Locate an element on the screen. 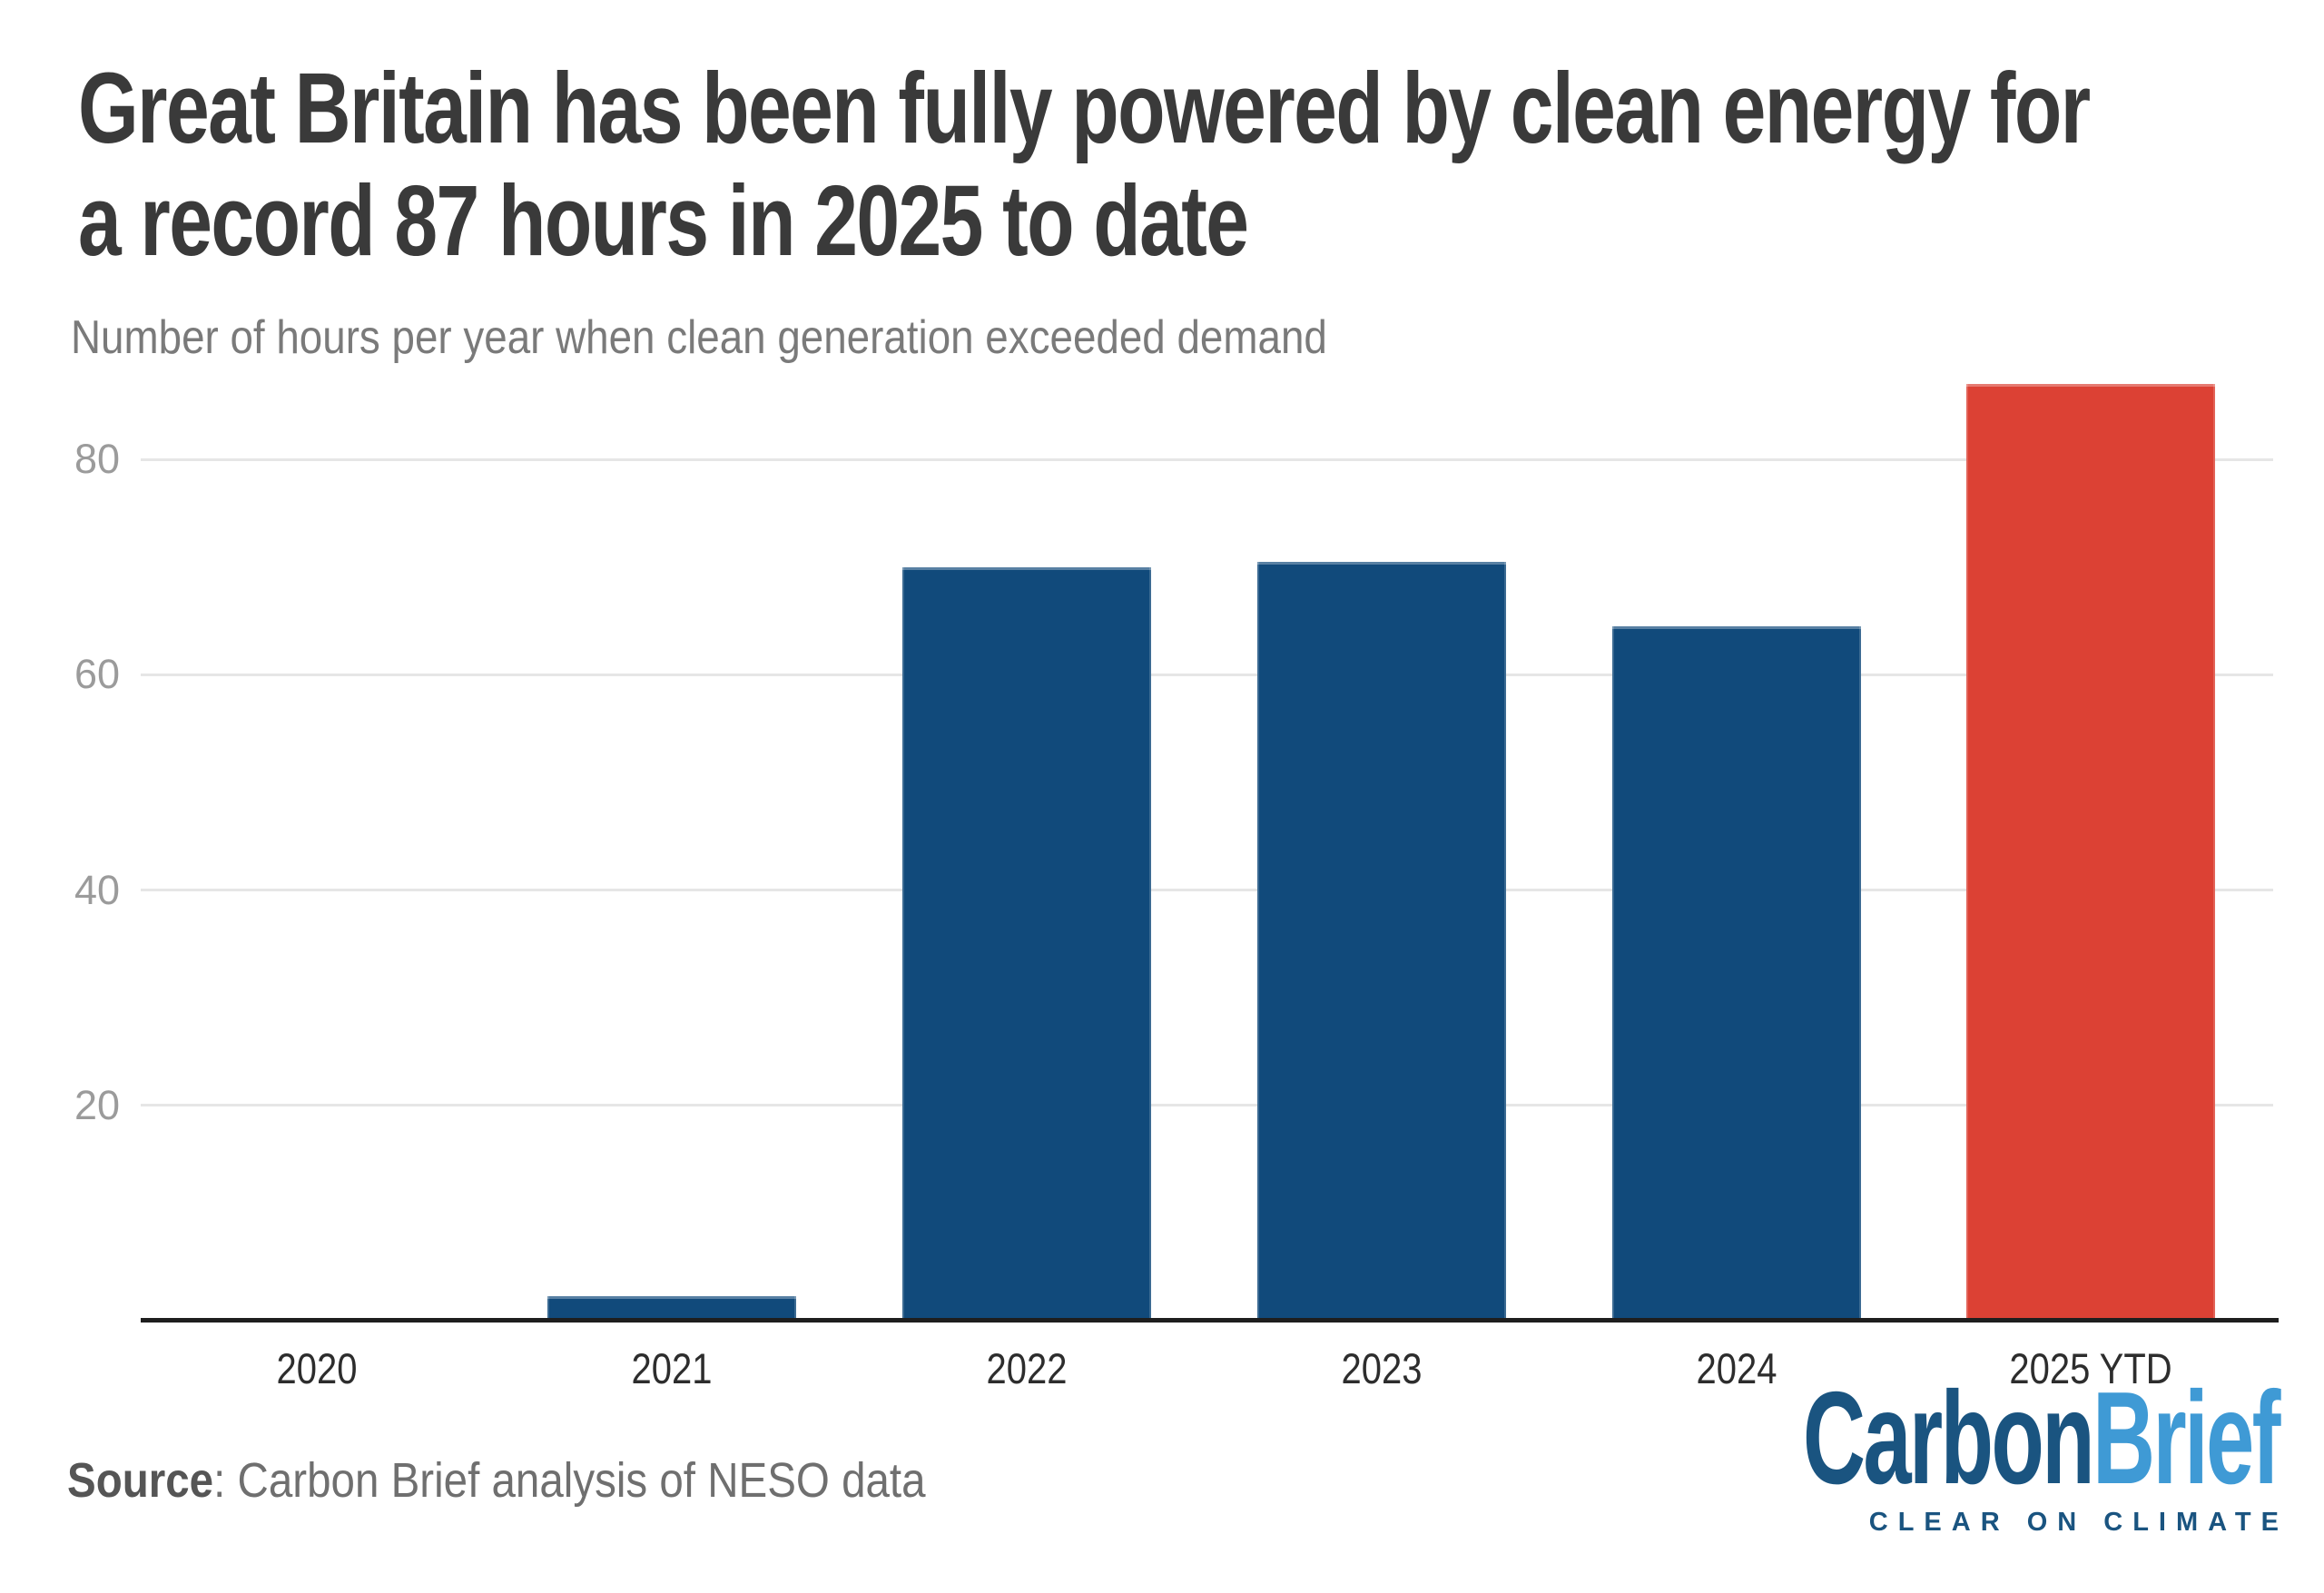 This screenshot has width=2324, height=1593. x-tick-label-2020: 2020 is located at coordinates (317, 1368).